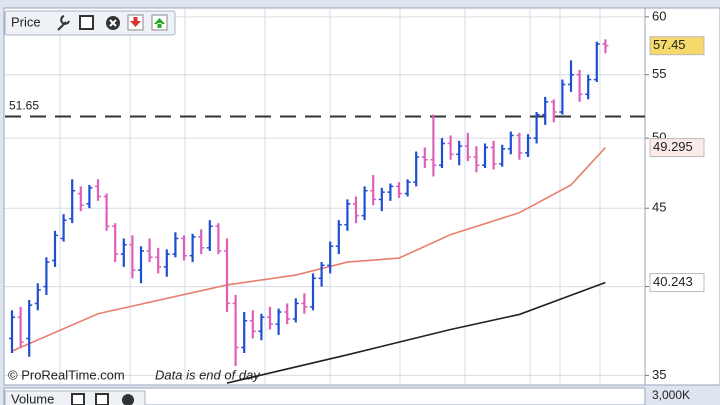 The width and height of the screenshot is (720, 405). Describe the element at coordinates (135, 22) in the screenshot. I see `arrow-down` at that location.